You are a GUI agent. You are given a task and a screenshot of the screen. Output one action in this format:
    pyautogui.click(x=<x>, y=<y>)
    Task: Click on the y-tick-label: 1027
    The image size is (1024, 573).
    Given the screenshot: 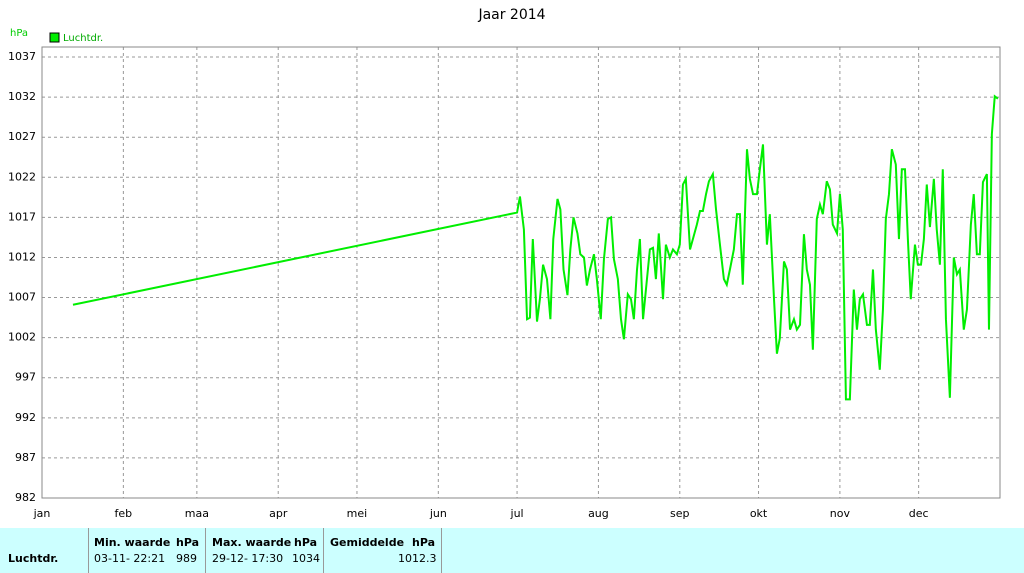 What is the action you would take?
    pyautogui.click(x=22, y=136)
    